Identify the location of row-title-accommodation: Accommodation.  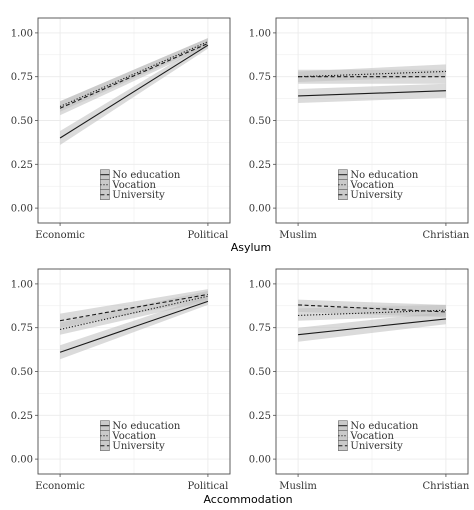
(247, 499).